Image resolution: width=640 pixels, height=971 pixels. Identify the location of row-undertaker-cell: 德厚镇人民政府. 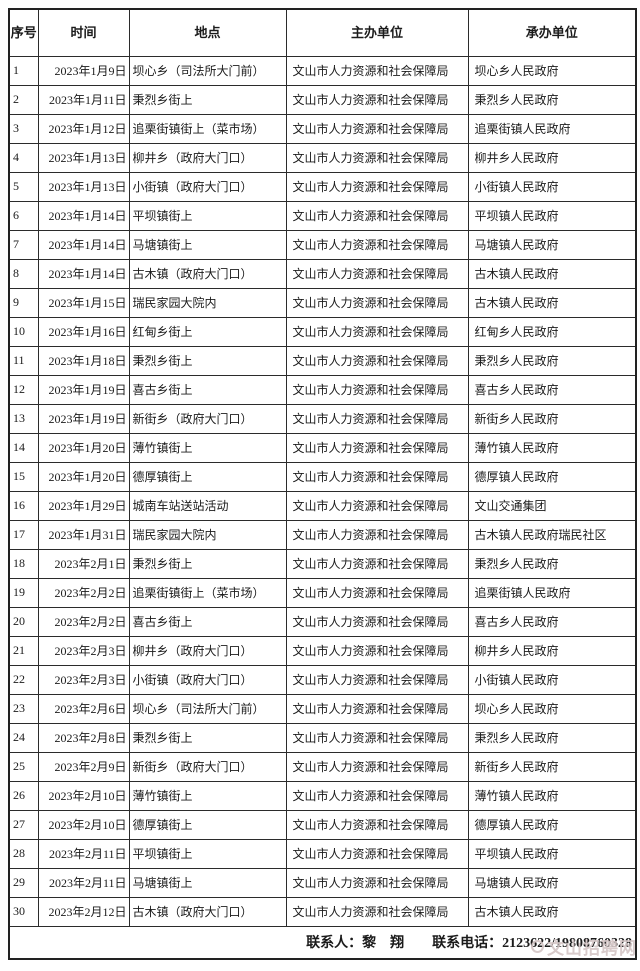
(552, 824).